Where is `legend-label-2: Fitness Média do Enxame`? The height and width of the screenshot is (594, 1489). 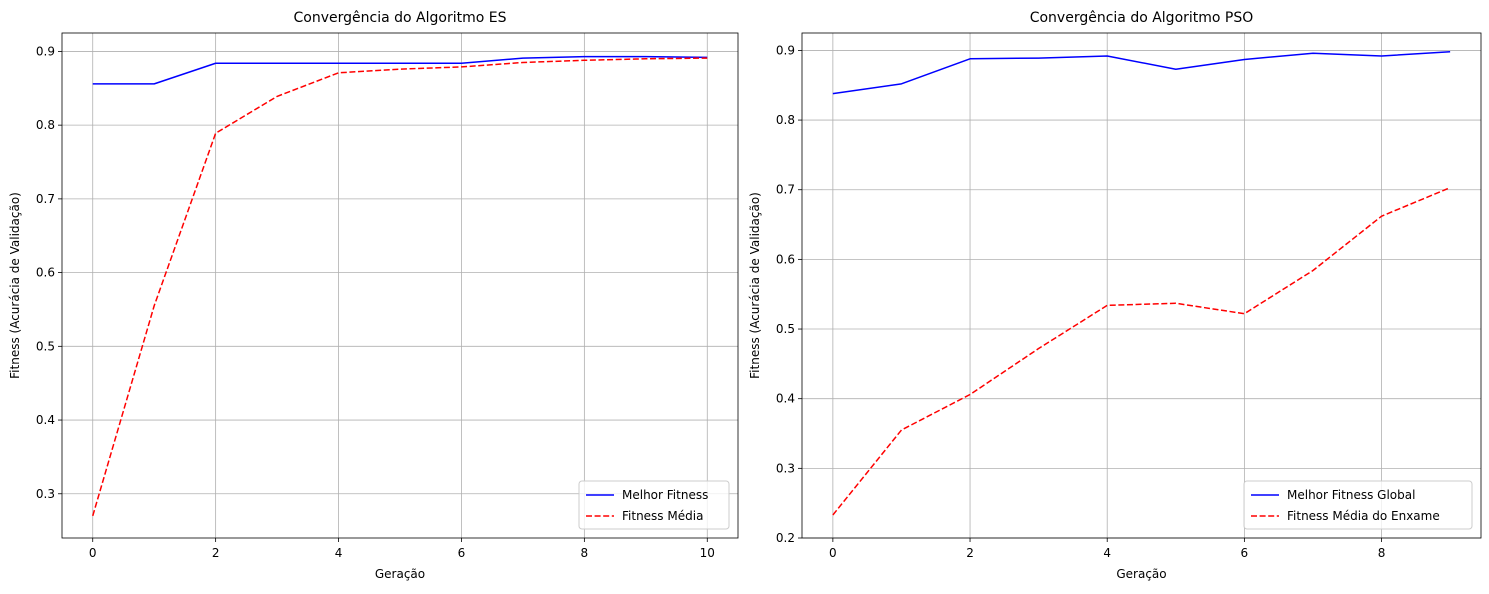
legend-label-2: Fitness Média do Enxame is located at coordinates (1363, 516).